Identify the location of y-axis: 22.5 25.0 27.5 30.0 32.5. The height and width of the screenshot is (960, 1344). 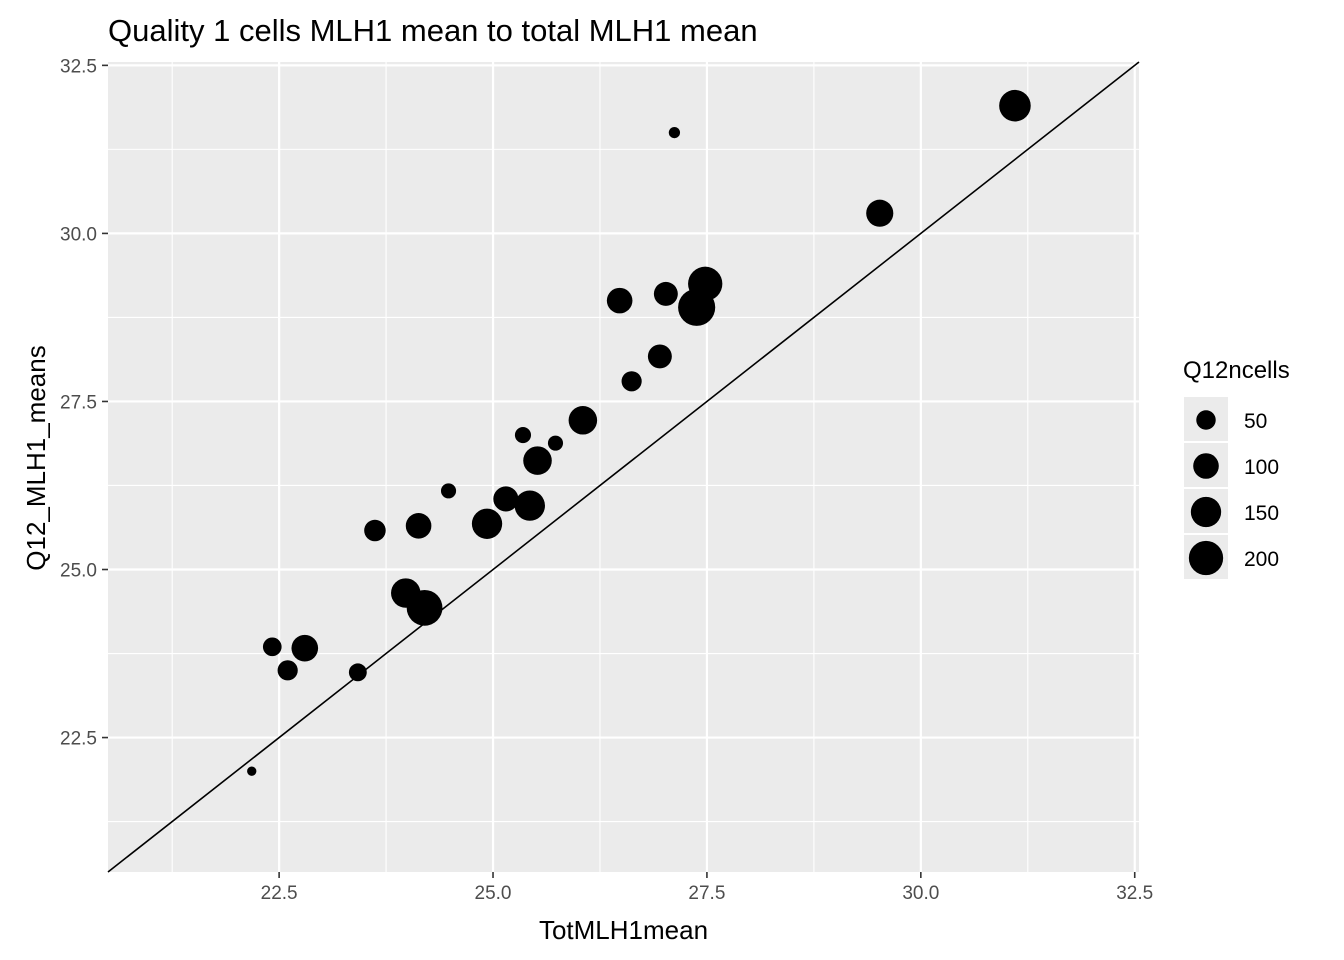
(84, 403).